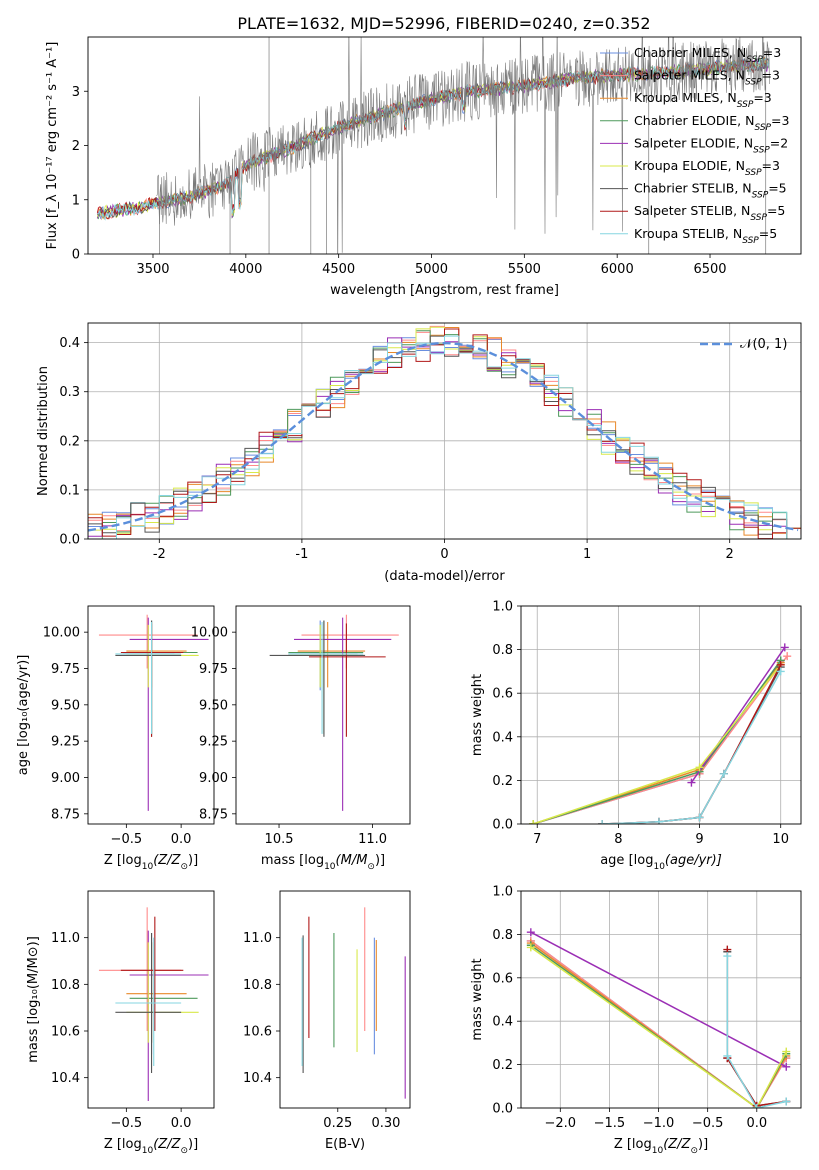 Image resolution: width=819 pixels, height=1170 pixels. What do you see at coordinates (661, 1146) in the screenshot?
I see `weight-Z-xlabel: Z [log10(Z/Z⊙)]` at bounding box center [661, 1146].